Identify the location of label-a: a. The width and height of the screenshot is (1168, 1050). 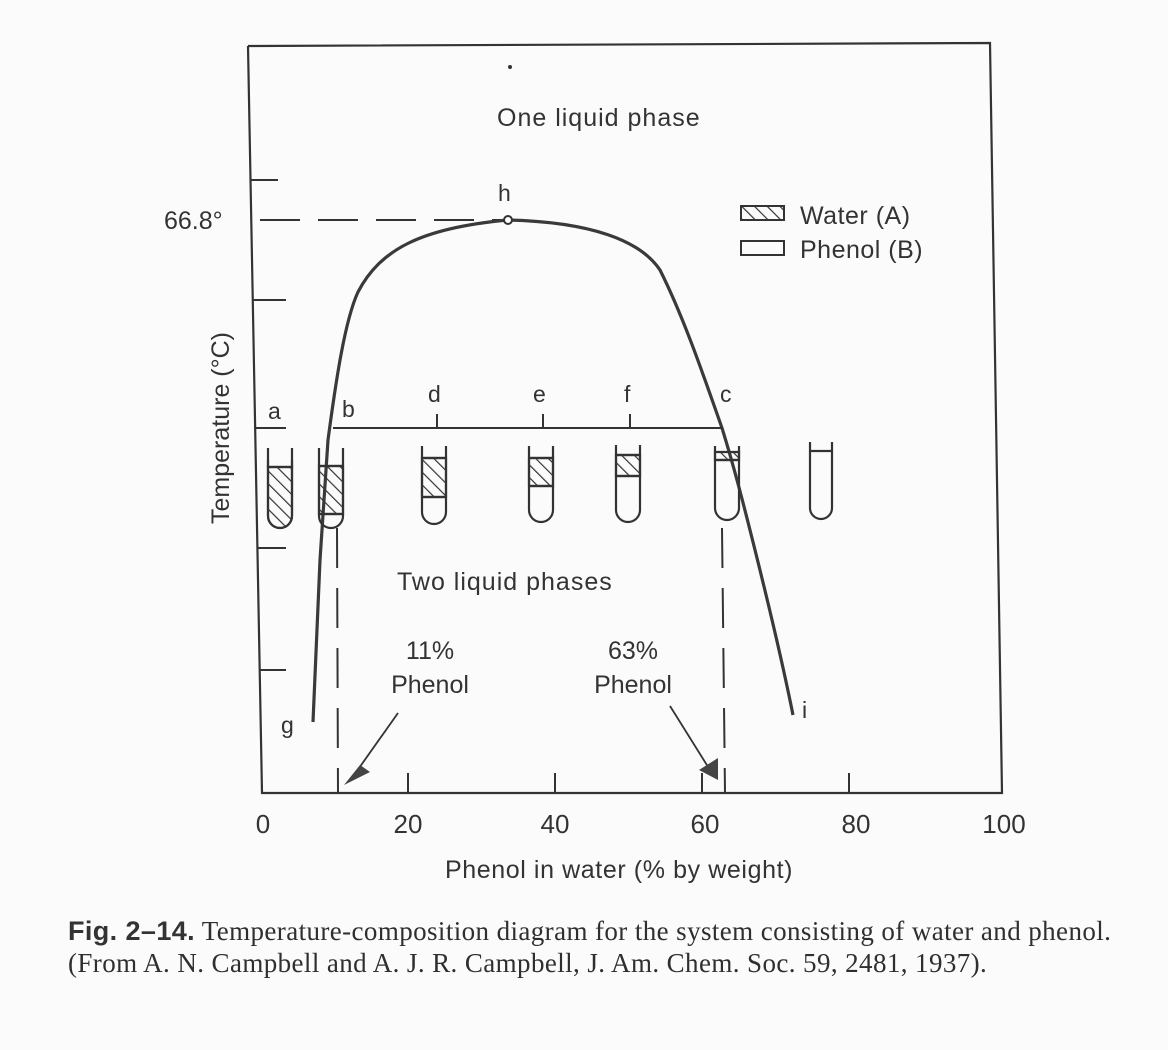
(274, 411).